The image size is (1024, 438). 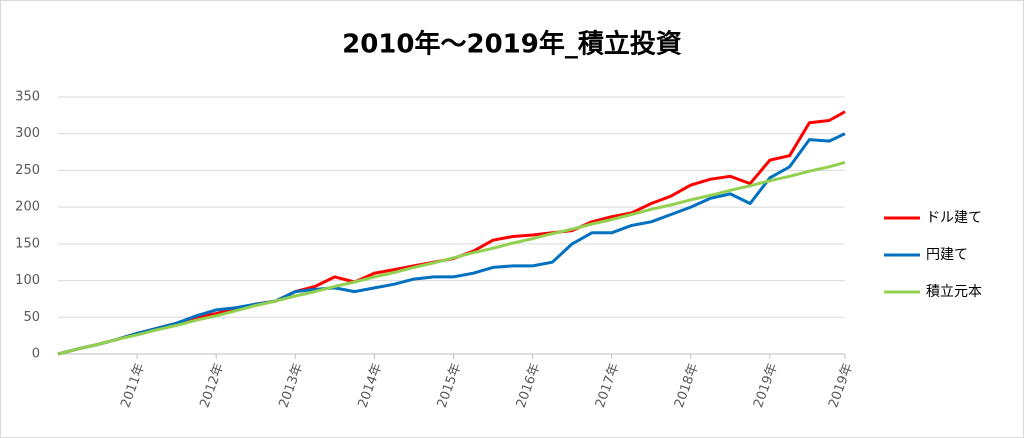 I want to click on chart-title: 2010年～2019年_積立投資, so click(x=512, y=44).